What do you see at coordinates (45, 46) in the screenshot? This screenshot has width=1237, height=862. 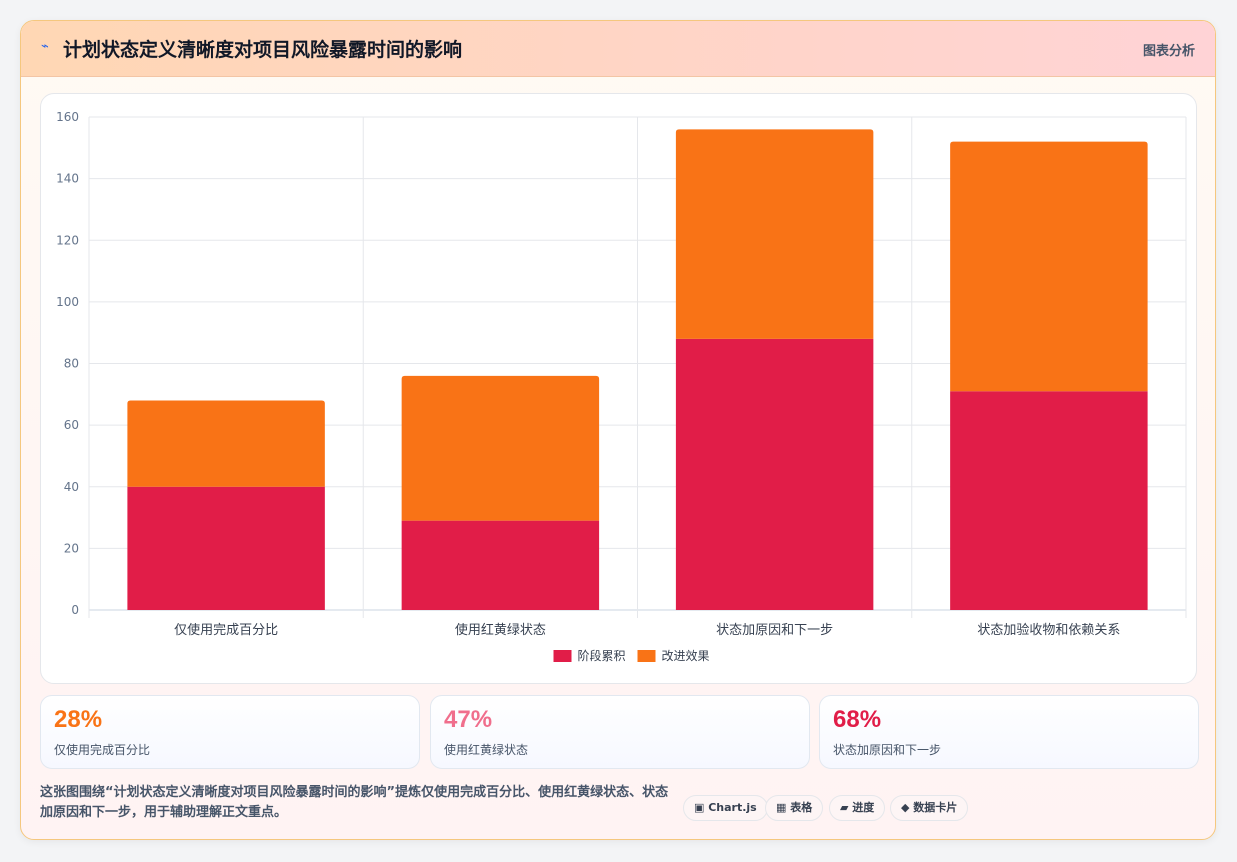 I see `lightning-icon: ⌁` at bounding box center [45, 46].